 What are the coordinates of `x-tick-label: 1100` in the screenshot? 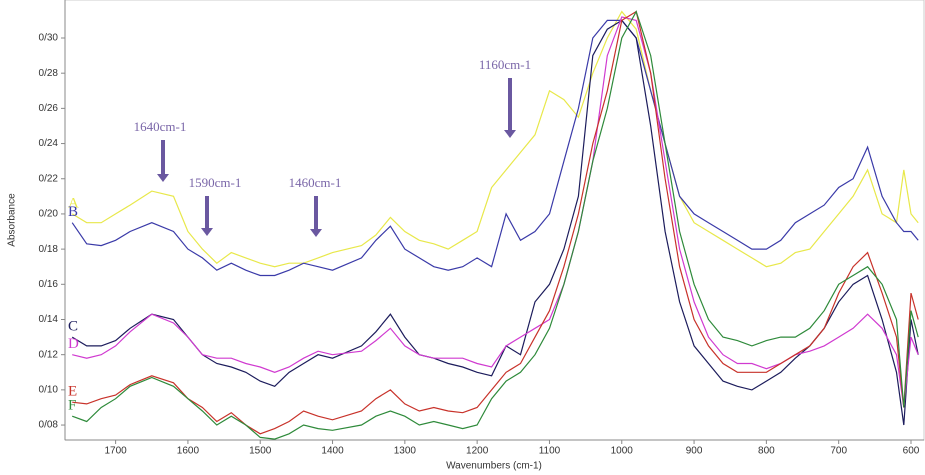 It's located at (550, 451).